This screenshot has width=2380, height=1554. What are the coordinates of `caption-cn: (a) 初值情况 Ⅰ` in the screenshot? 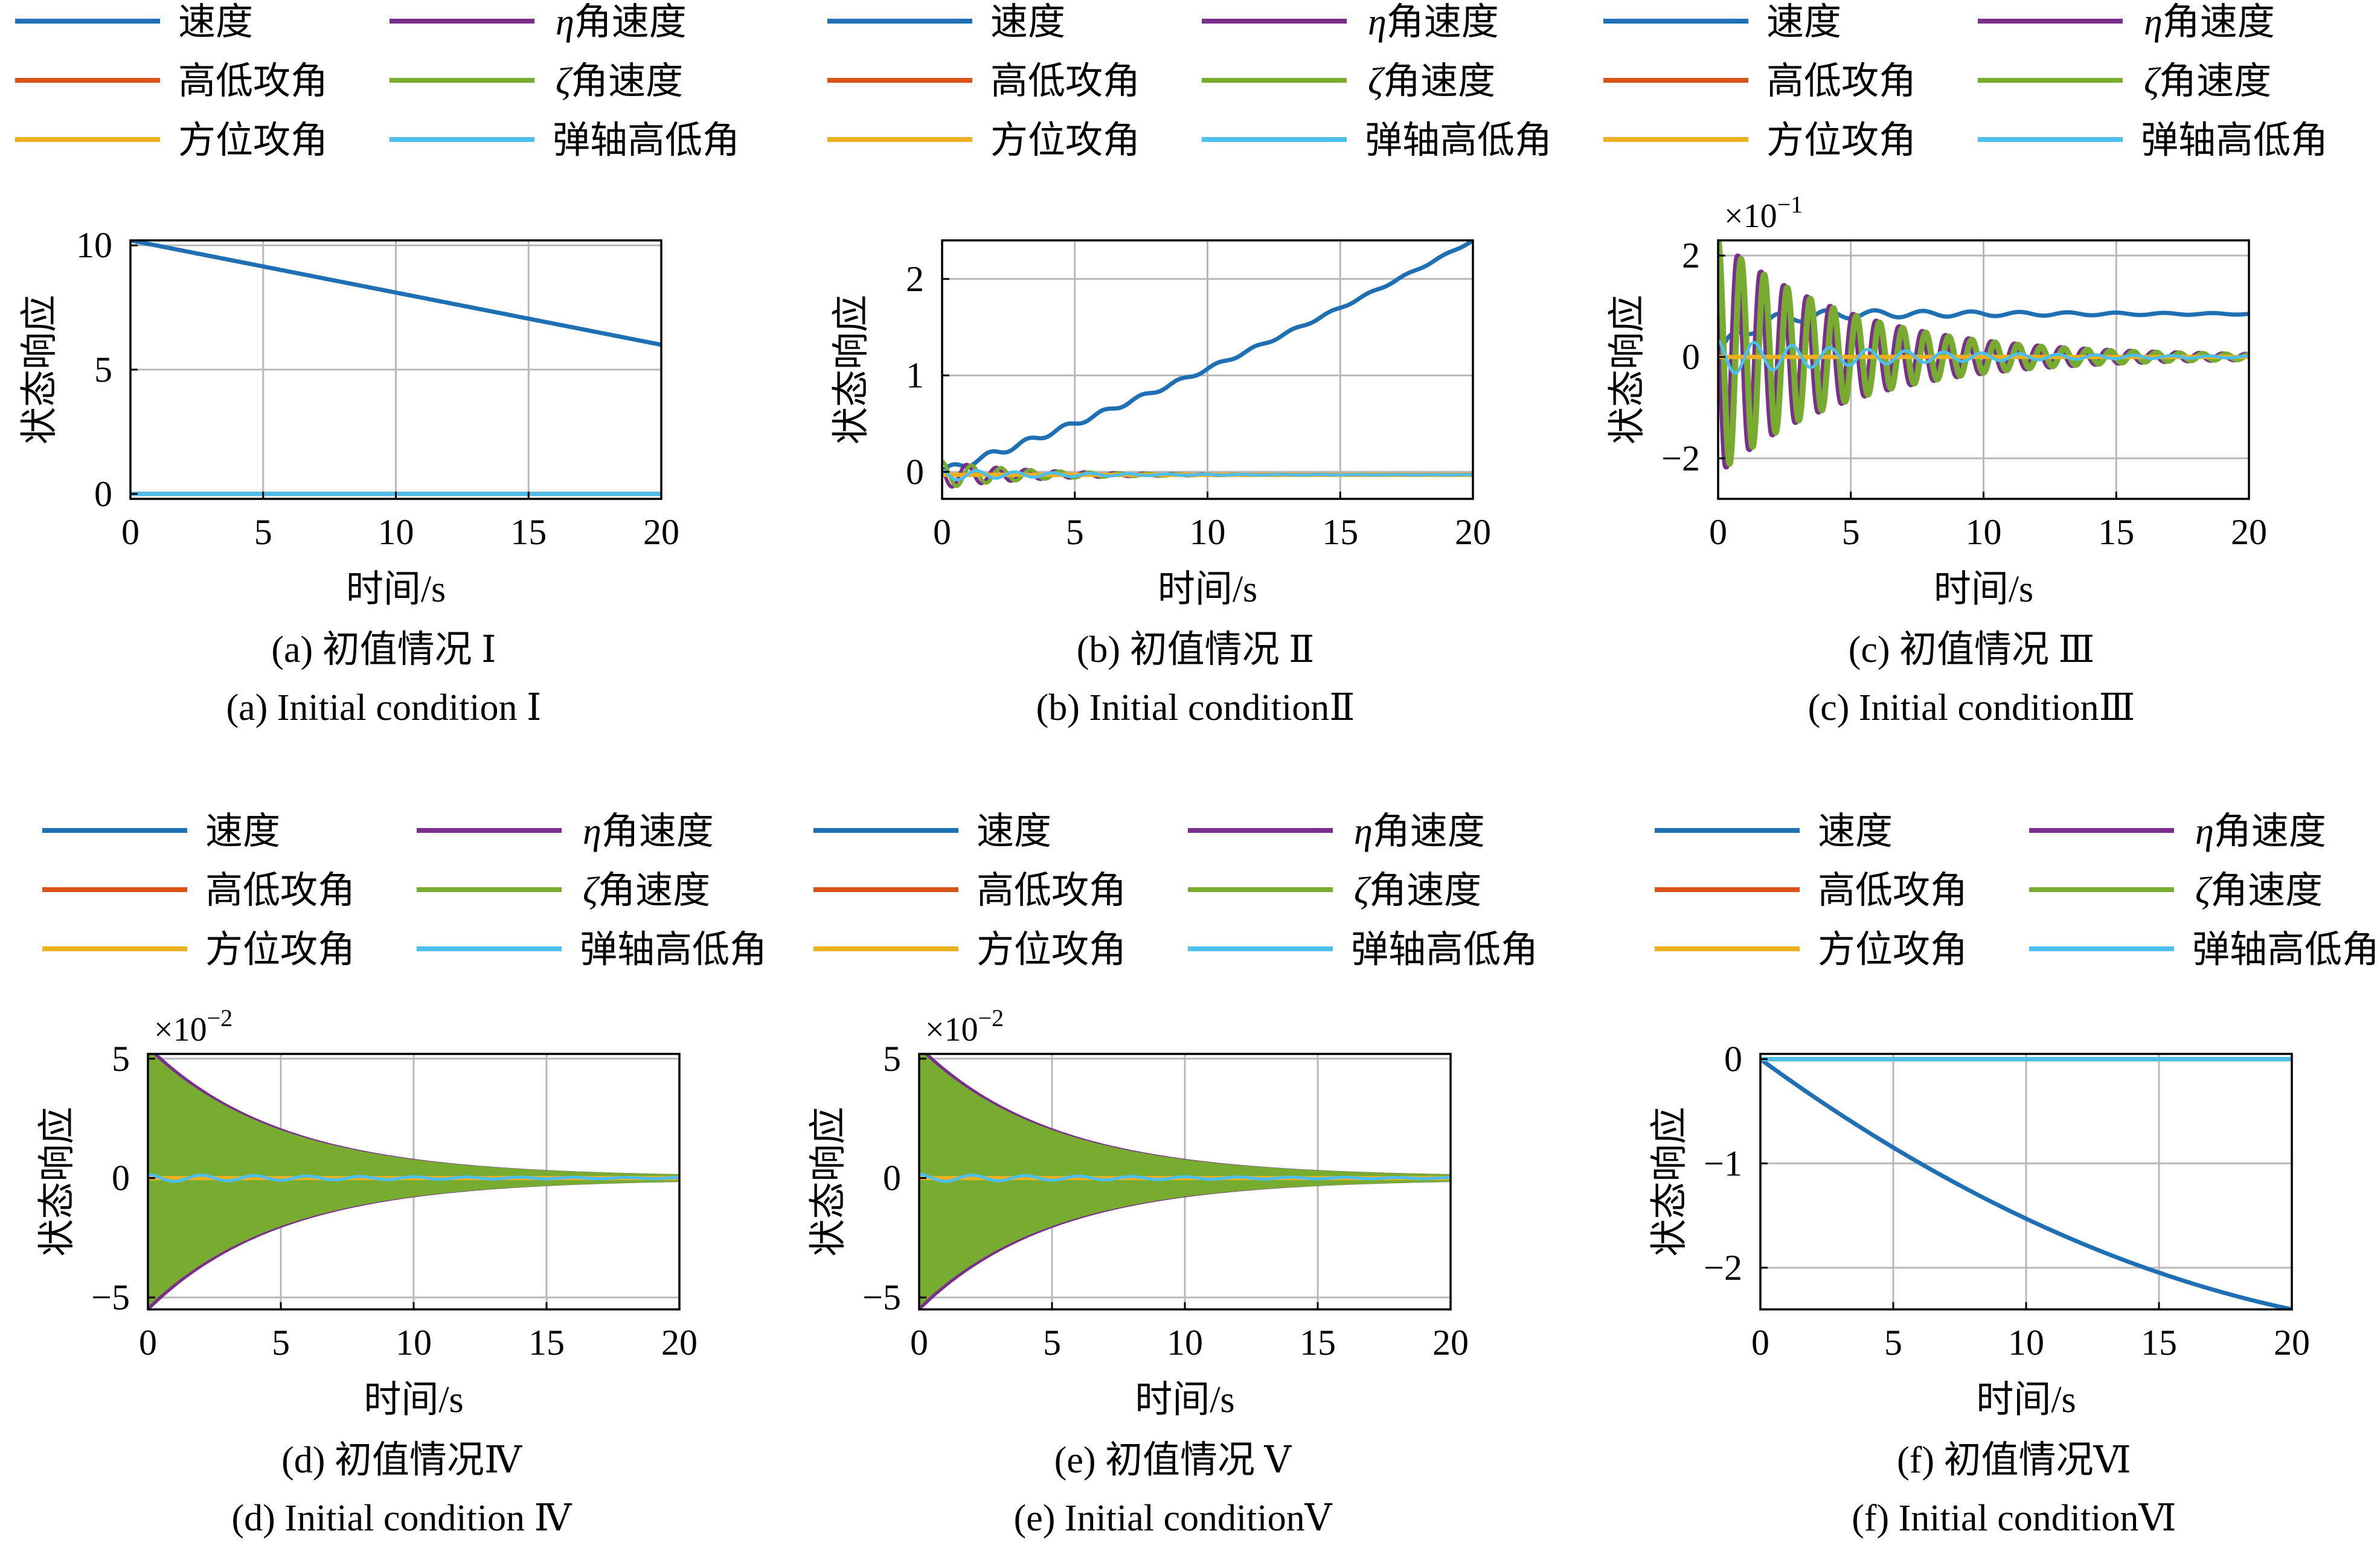 It's located at (383, 649).